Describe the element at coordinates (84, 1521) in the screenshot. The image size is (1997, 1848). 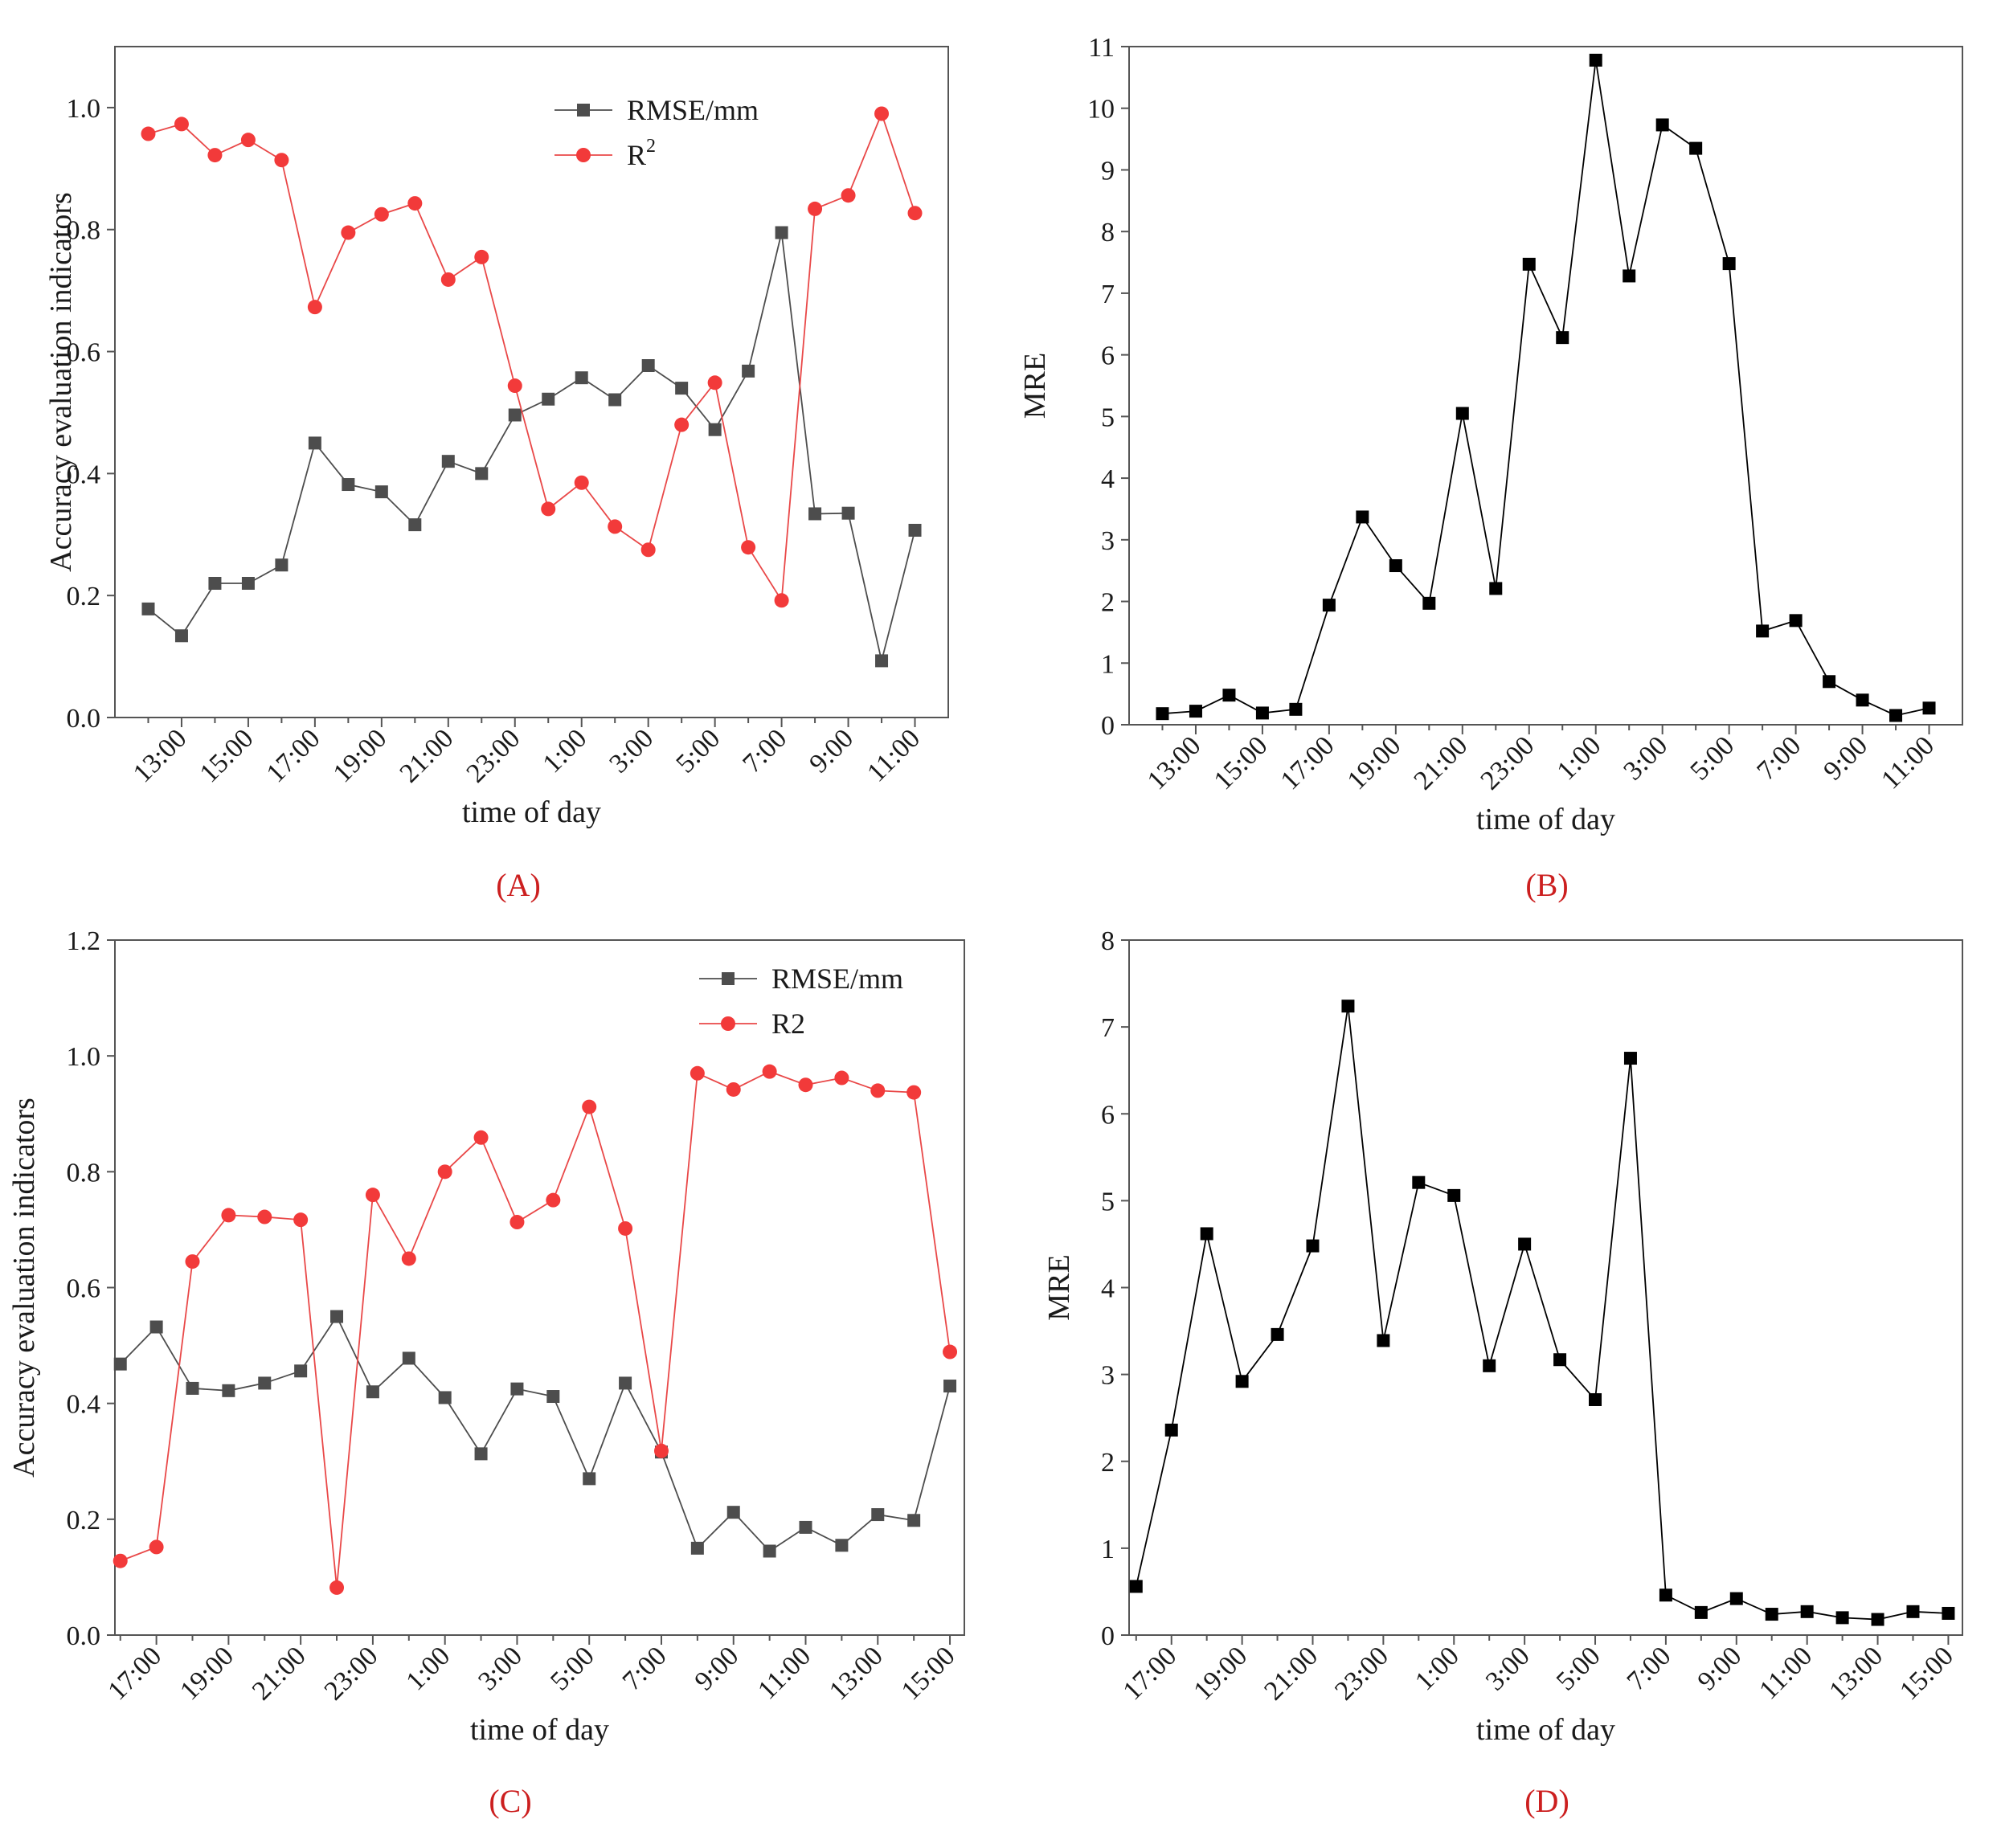
I see `y-tick-label: 0.2` at that location.